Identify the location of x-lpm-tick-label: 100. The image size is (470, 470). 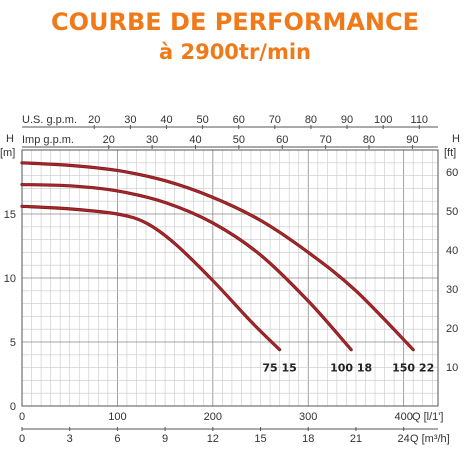
(117, 417).